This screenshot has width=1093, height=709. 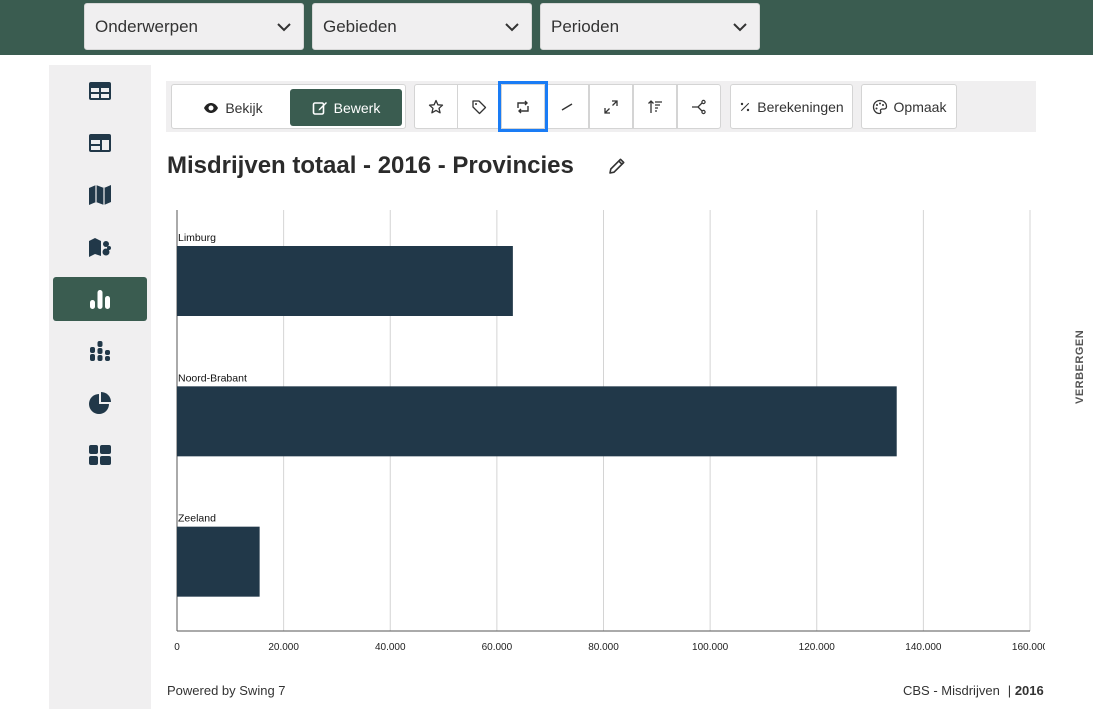 What do you see at coordinates (1029, 690) in the screenshot?
I see `year-value: 2016` at bounding box center [1029, 690].